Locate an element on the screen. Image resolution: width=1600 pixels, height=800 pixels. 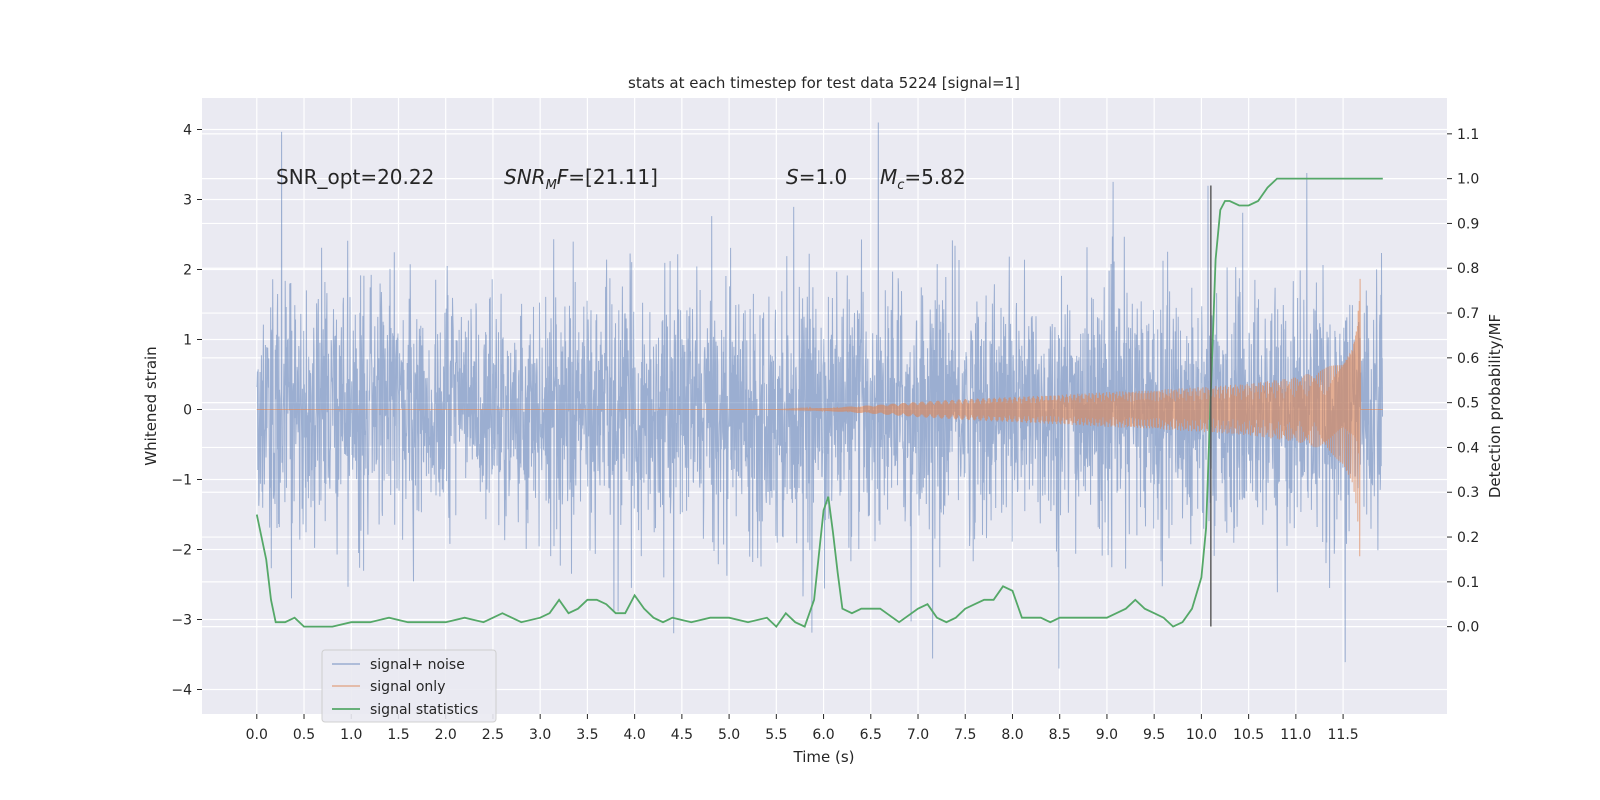
legend-label-signal-only: signal only is located at coordinates (407, 687).